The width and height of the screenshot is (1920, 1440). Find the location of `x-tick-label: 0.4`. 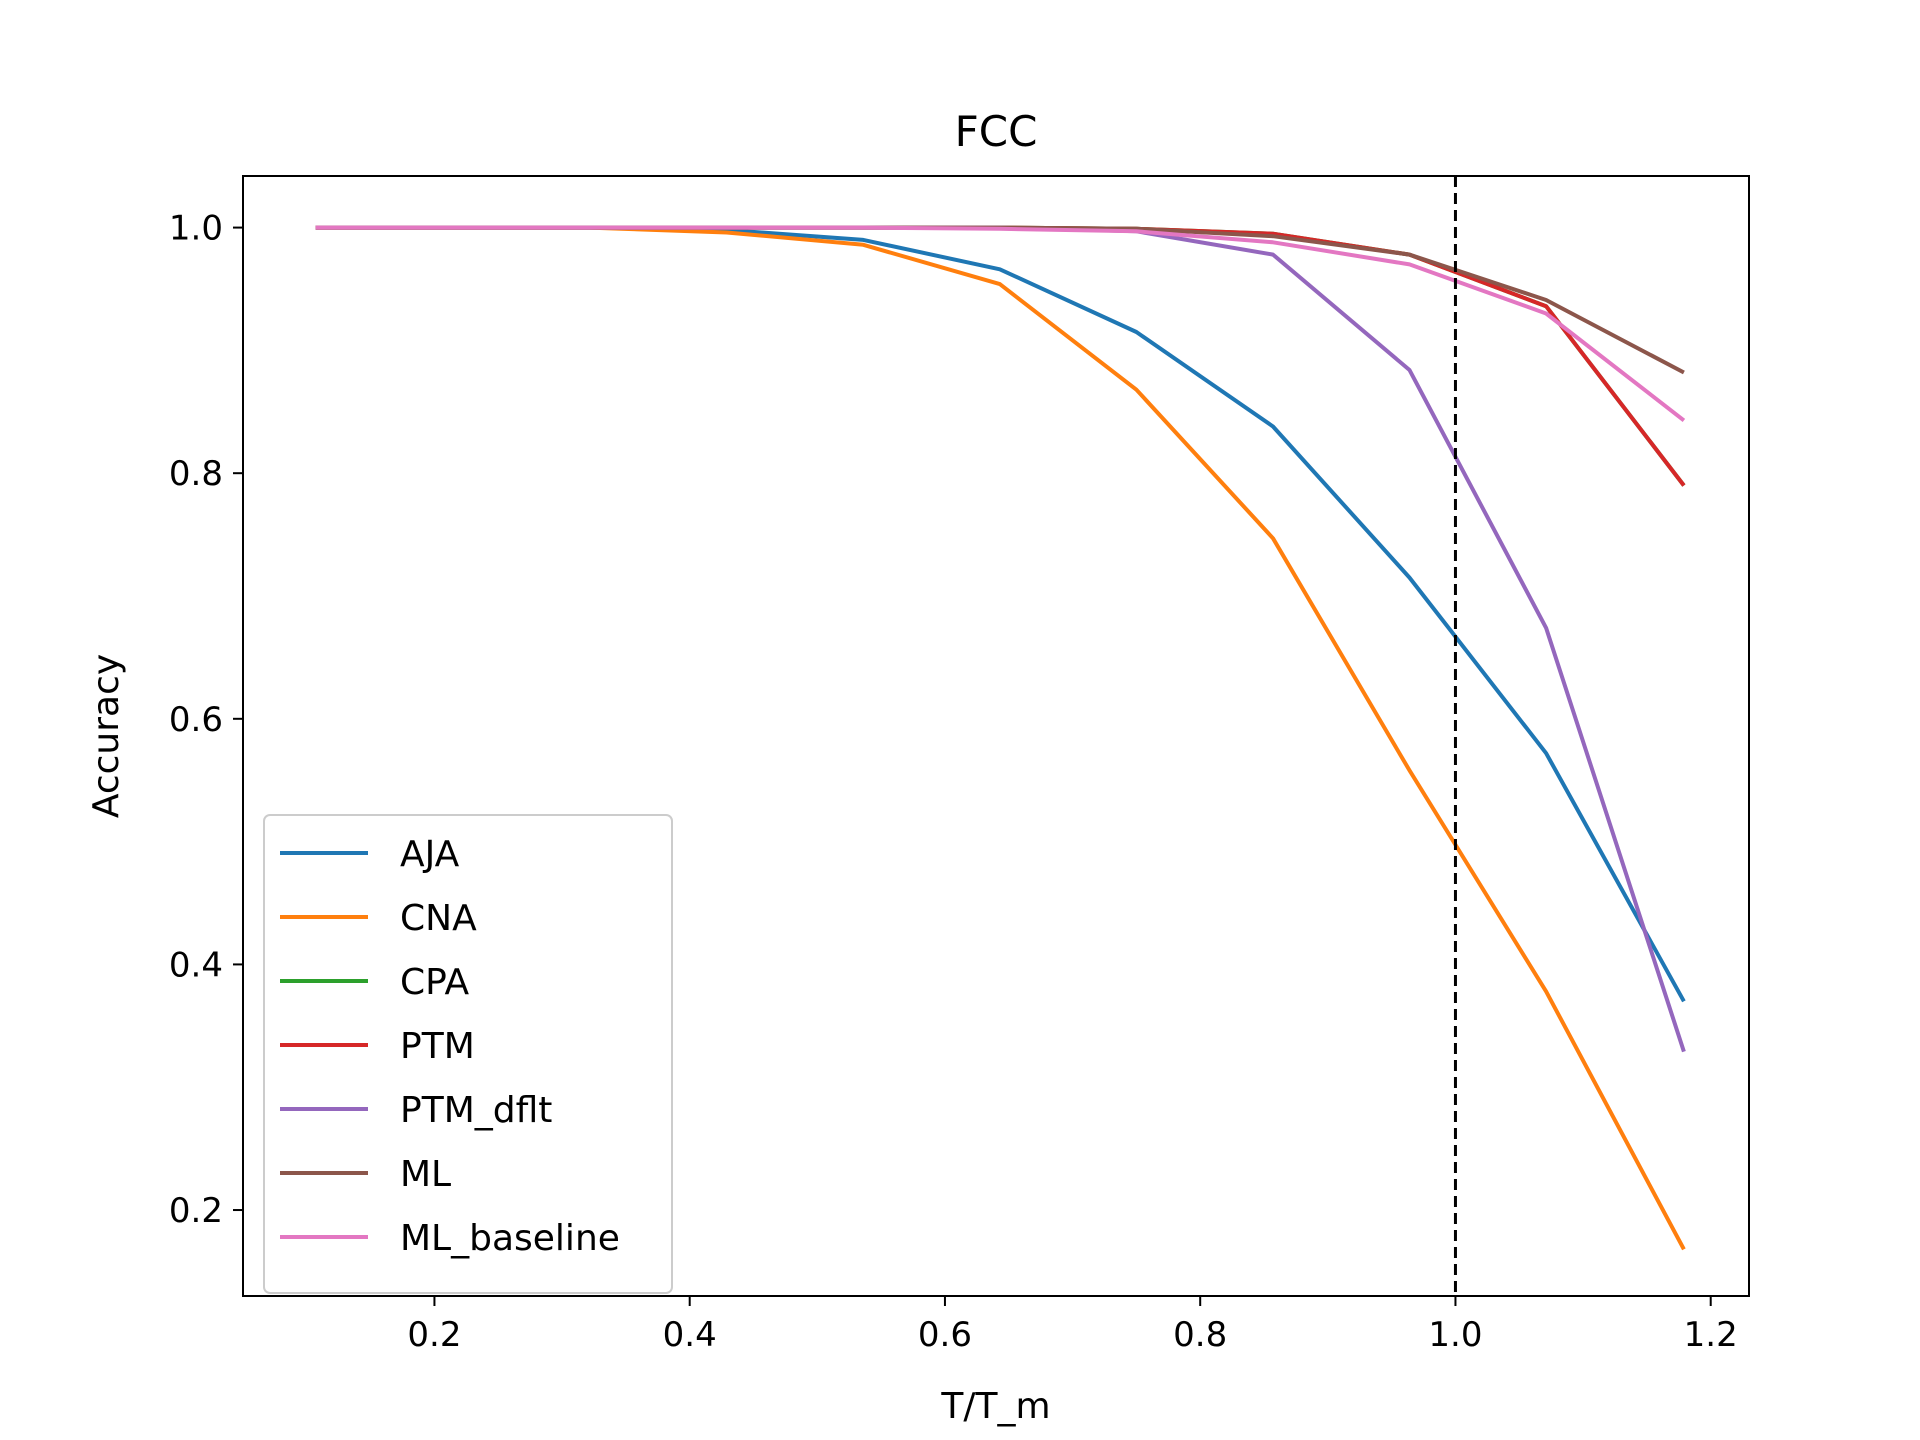

x-tick-label: 0.4 is located at coordinates (690, 1335).